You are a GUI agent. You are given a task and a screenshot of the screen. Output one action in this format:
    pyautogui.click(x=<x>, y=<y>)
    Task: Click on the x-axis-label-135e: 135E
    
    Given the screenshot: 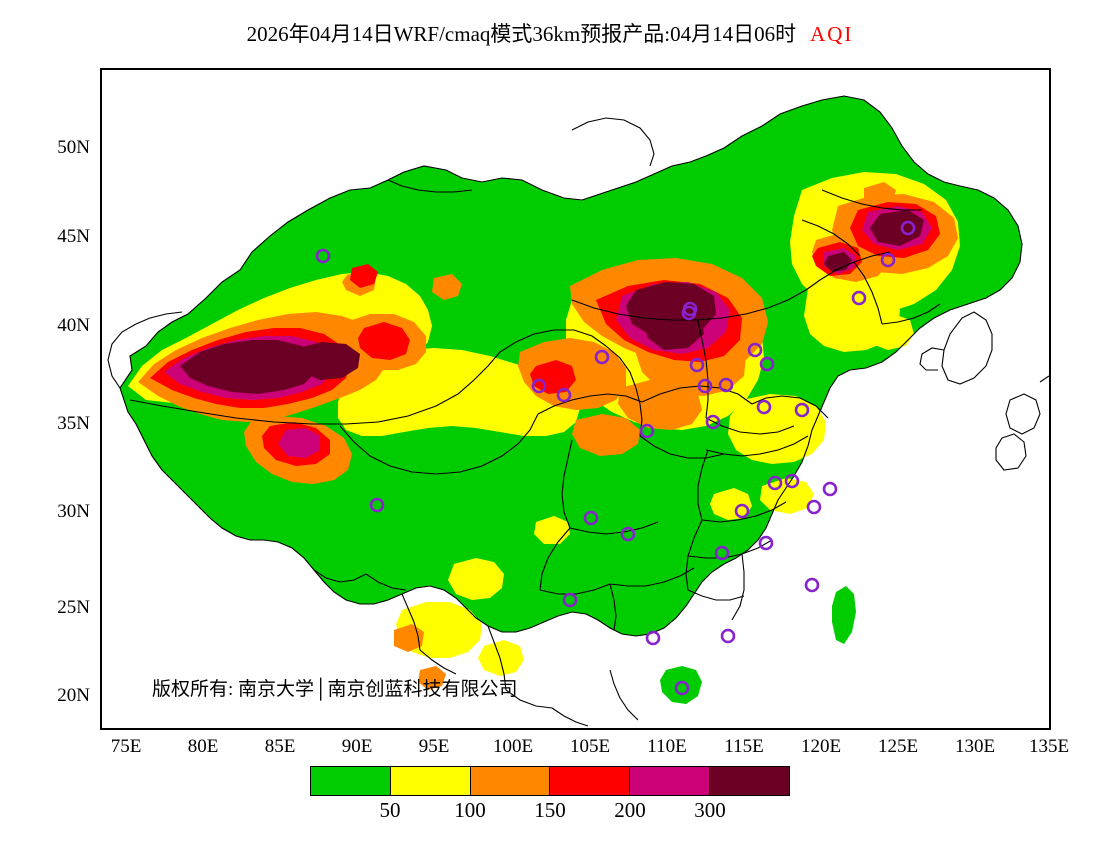 What is the action you would take?
    pyautogui.click(x=1049, y=746)
    